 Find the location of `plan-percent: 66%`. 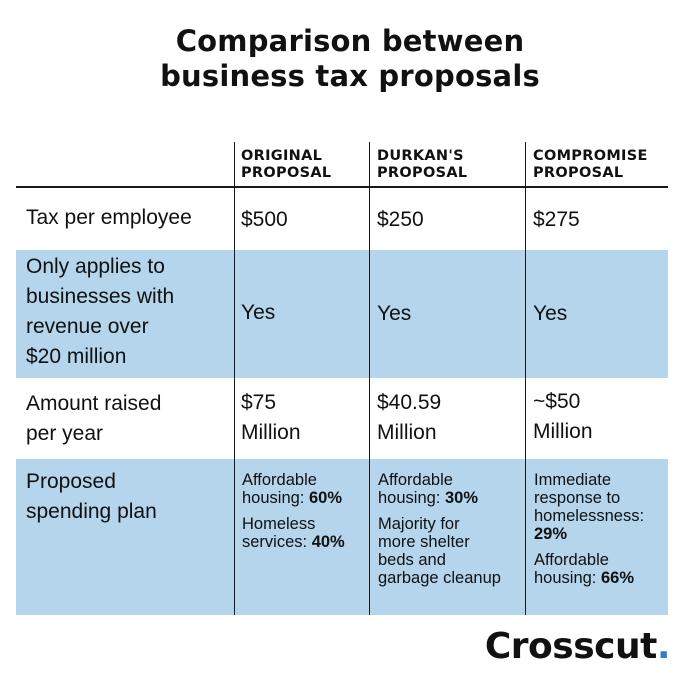

plan-percent: 66% is located at coordinates (617, 578).